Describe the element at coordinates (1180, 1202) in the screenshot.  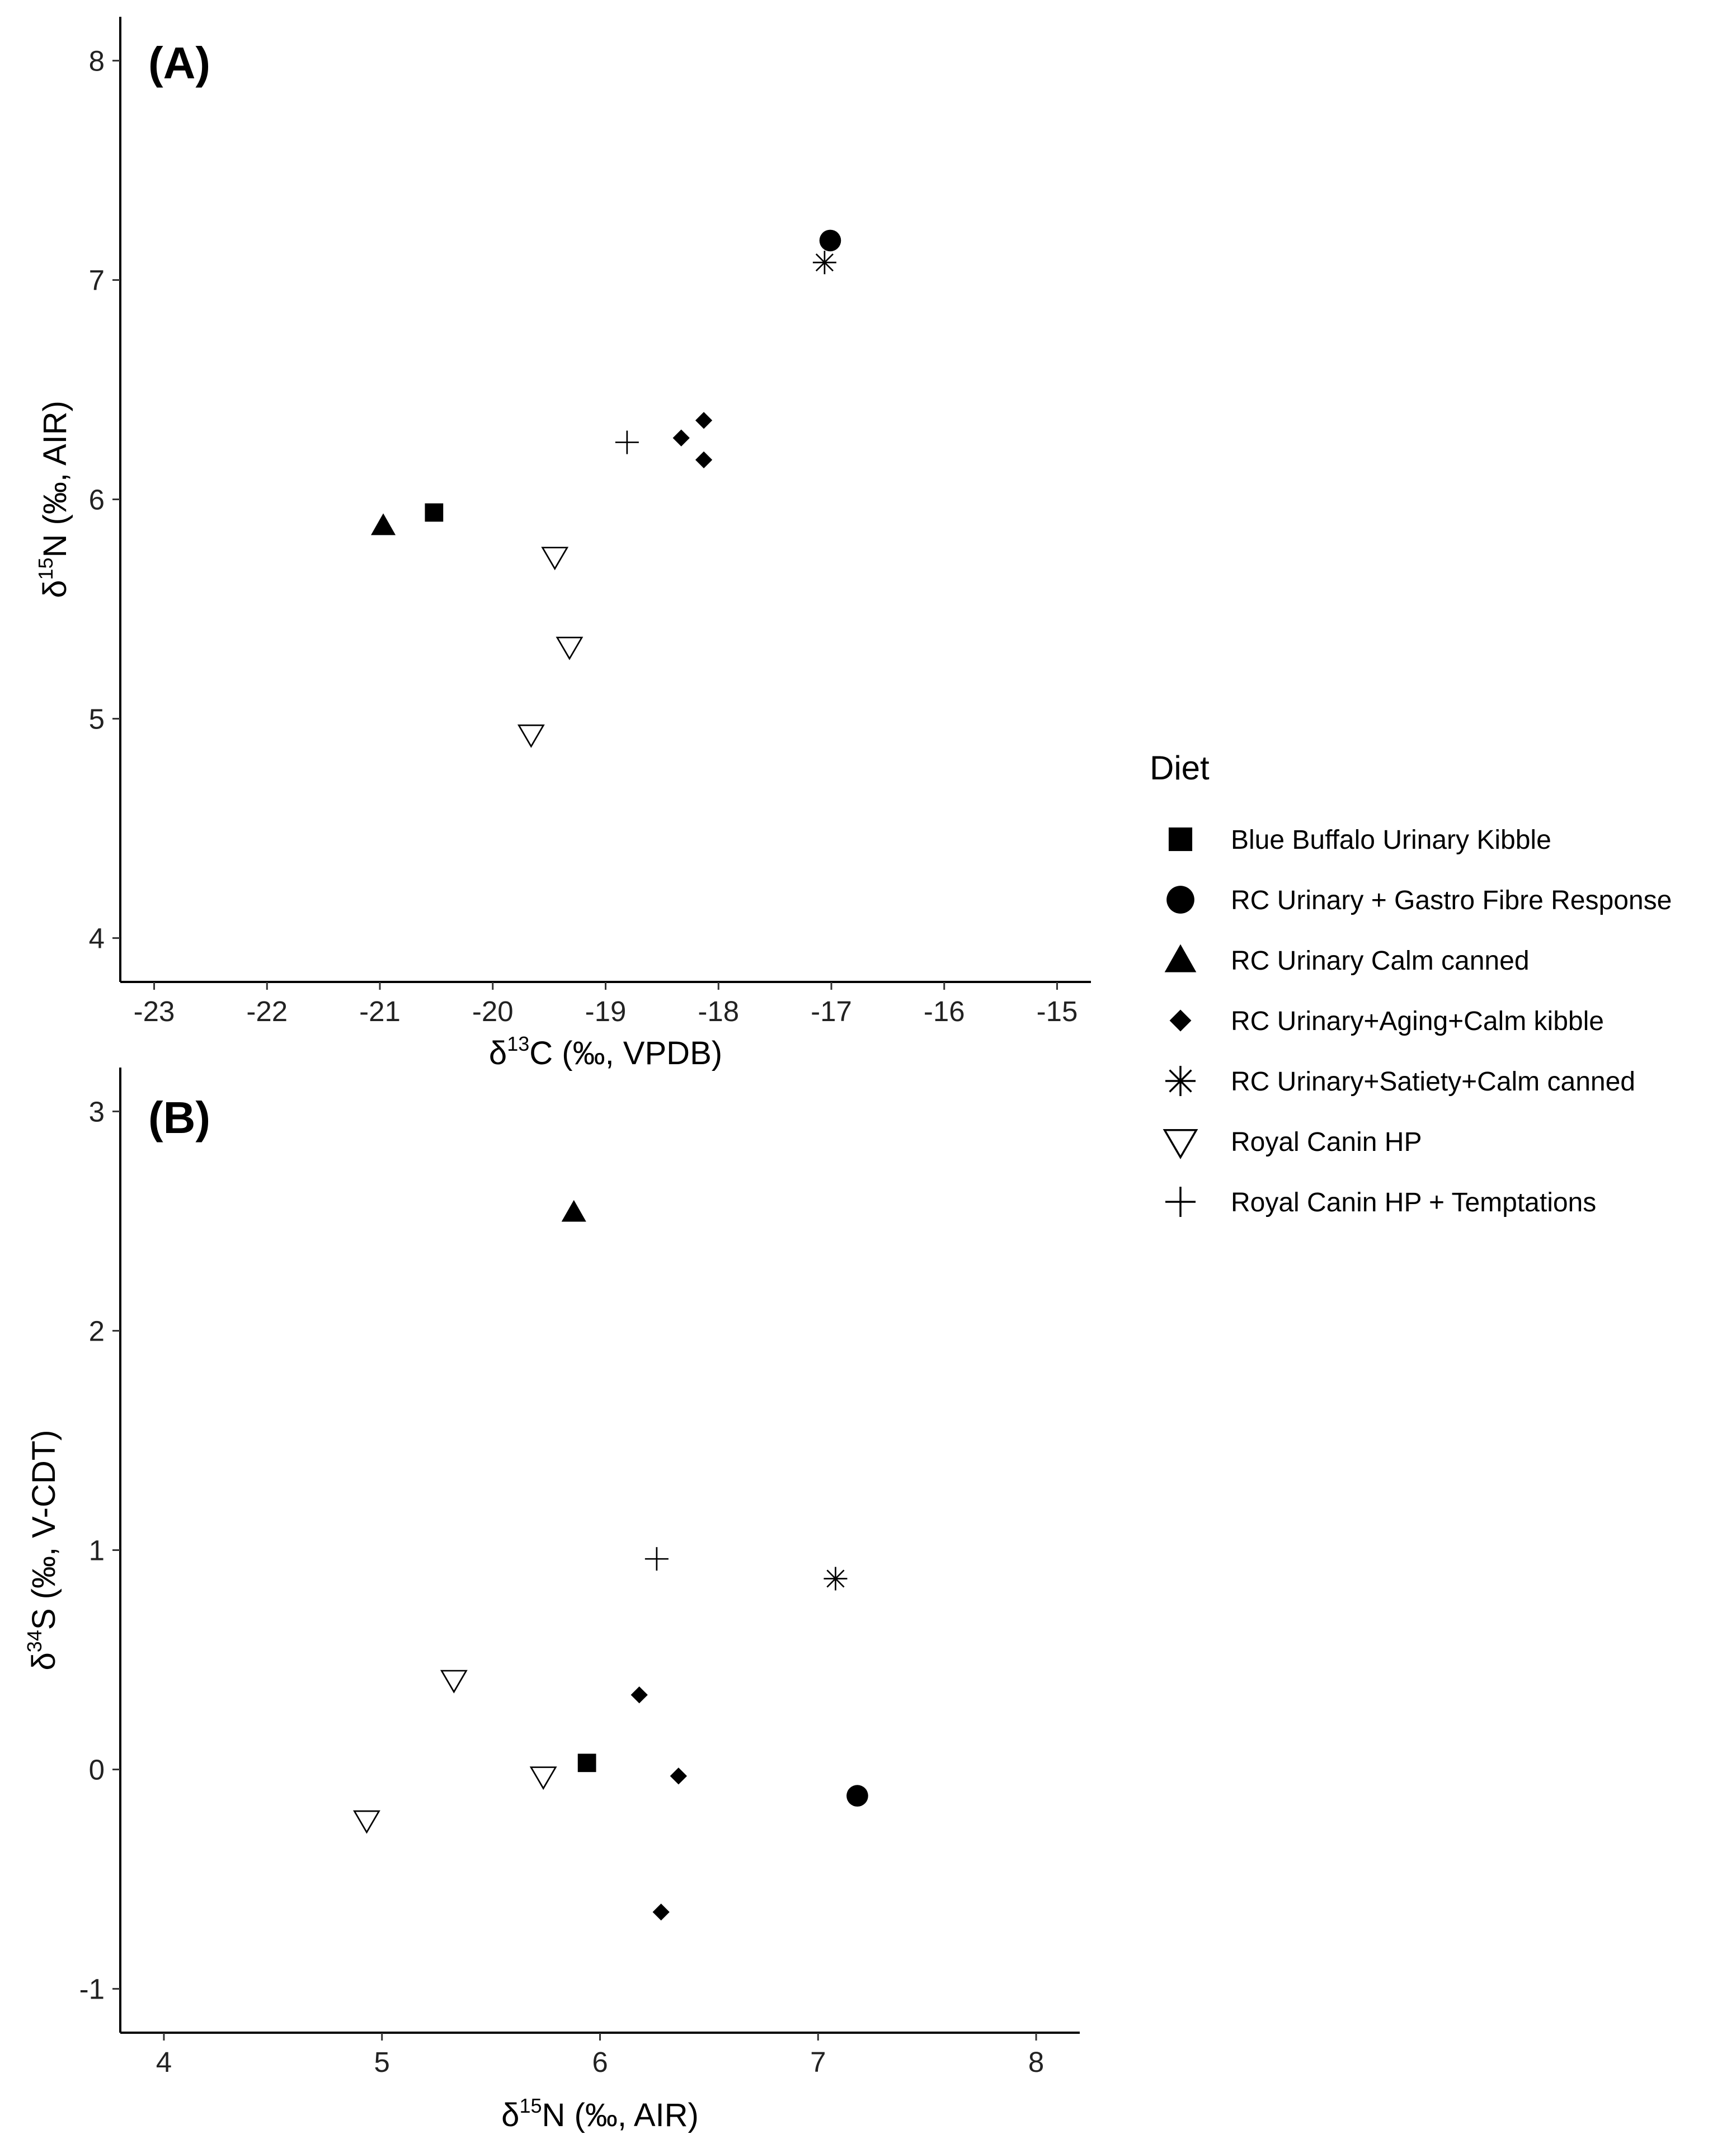
I see `plus-icon` at that location.